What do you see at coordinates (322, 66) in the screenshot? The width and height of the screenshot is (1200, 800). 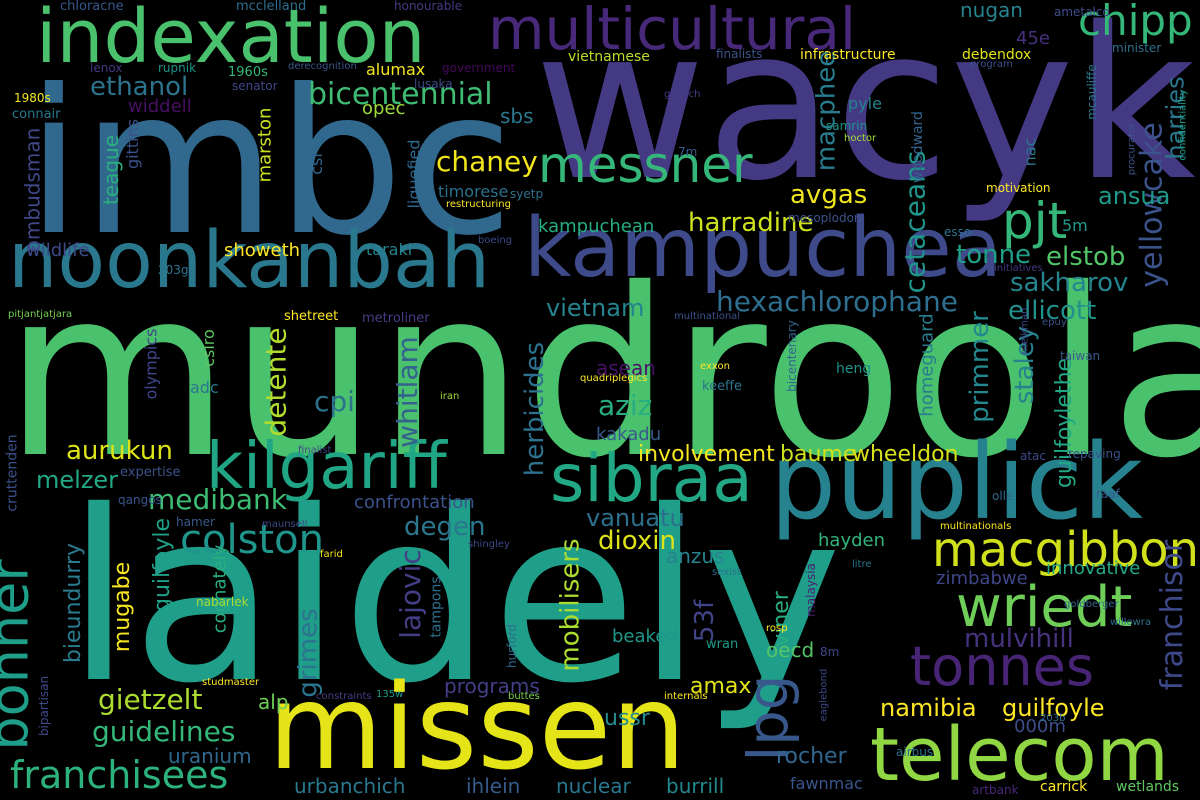 I see `word: derecognition` at bounding box center [322, 66].